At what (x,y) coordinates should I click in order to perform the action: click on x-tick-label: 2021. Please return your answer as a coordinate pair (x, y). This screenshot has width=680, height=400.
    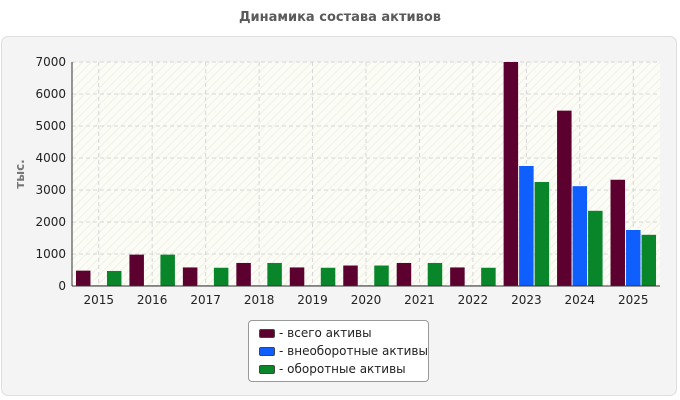
    Looking at the image, I should click on (419, 300).